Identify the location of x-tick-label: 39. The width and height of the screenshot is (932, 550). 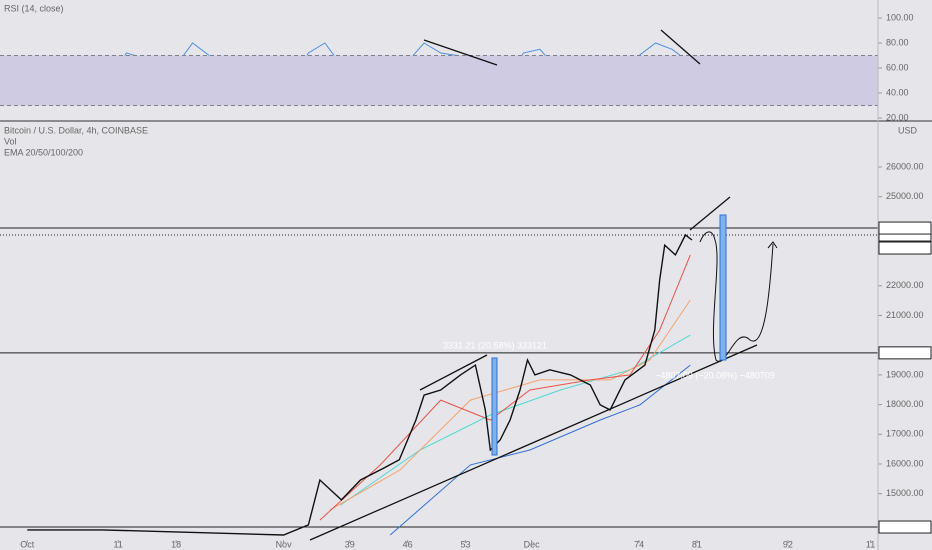
(350, 544).